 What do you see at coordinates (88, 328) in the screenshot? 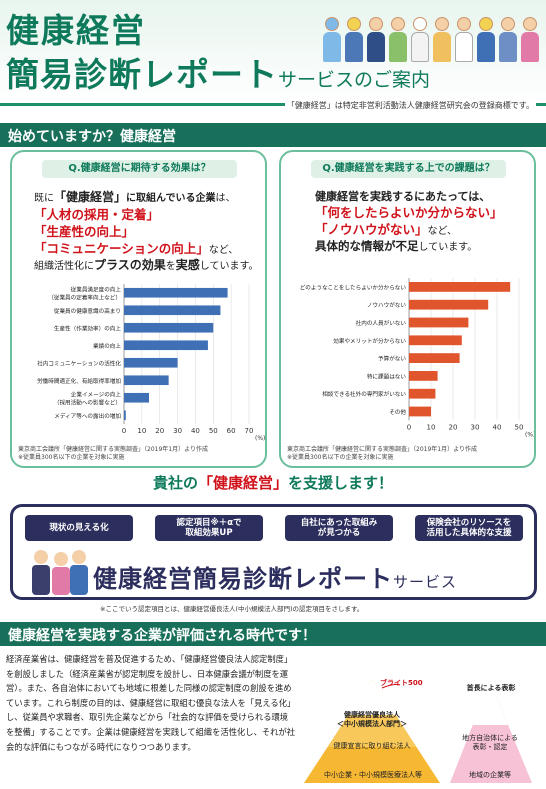
I see `category-label: 生産性（作業効率）の向上` at bounding box center [88, 328].